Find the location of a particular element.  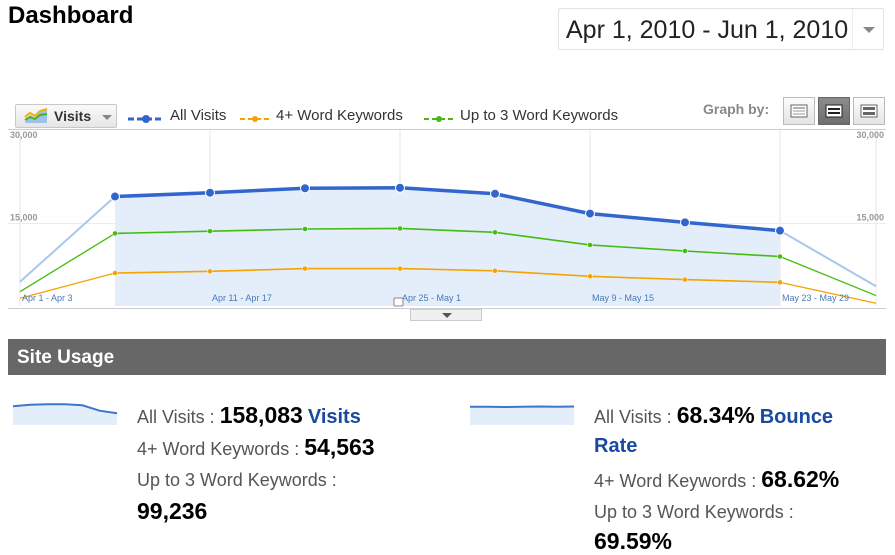

annotation-marker-icon is located at coordinates (398, 302).